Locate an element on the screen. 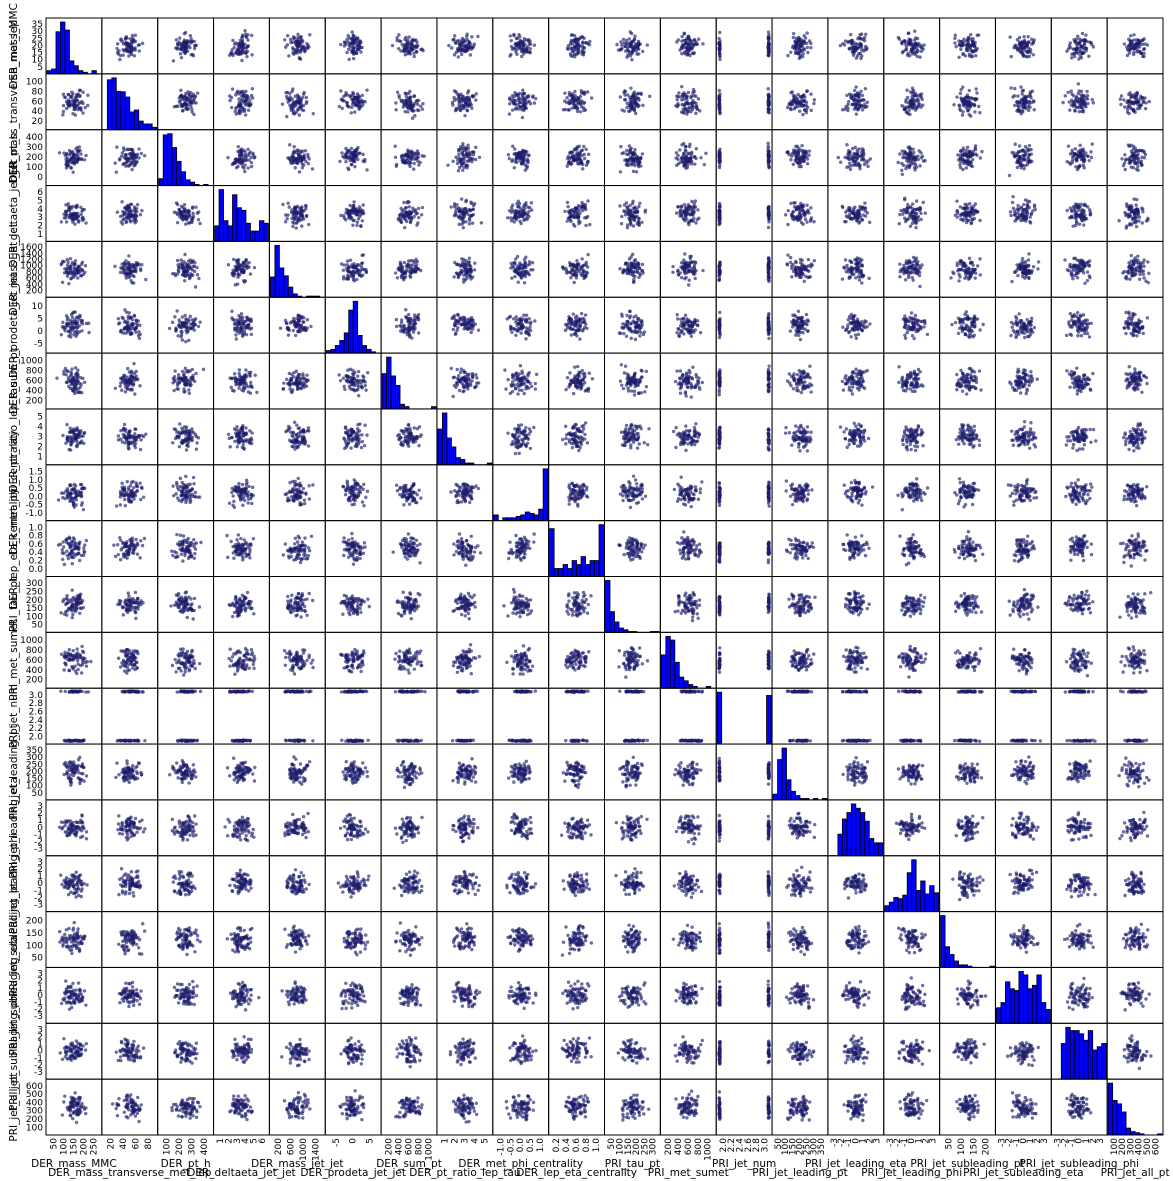 The width and height of the screenshot is (1173, 1181). cell-frame is located at coordinates (744, 46).